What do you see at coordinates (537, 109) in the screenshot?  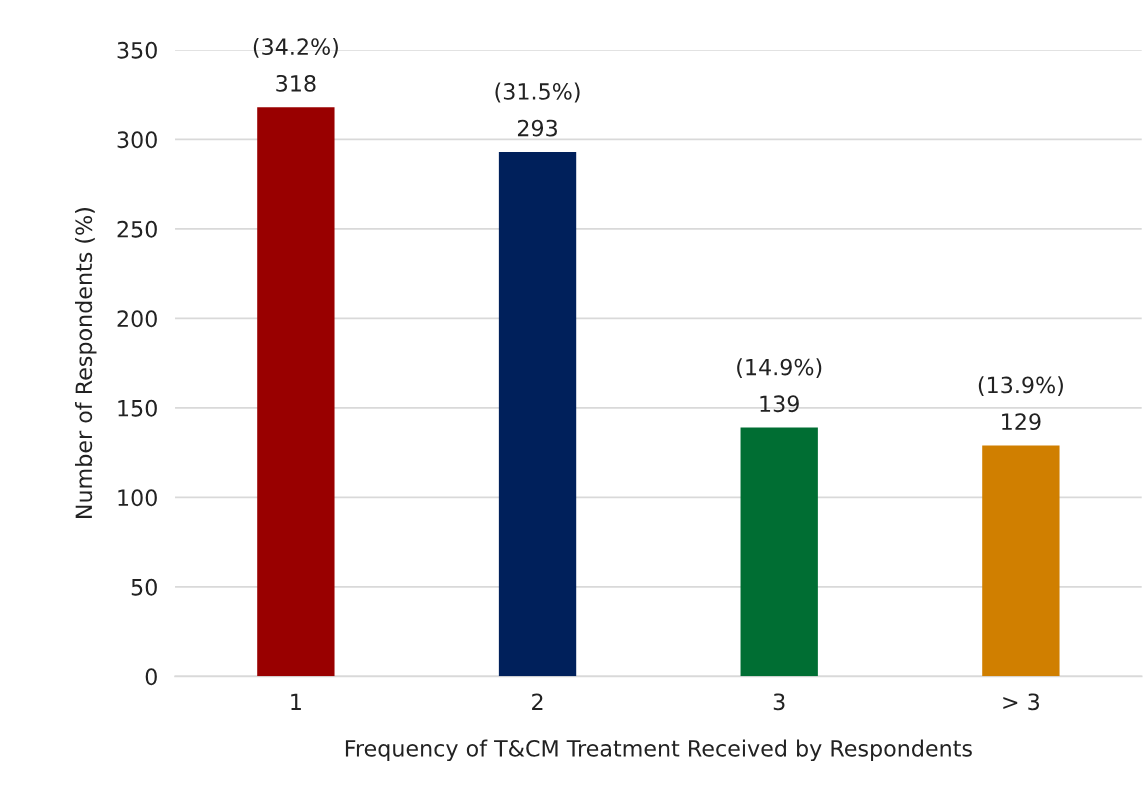 I see `data-label: (31.5%) 293` at bounding box center [537, 109].